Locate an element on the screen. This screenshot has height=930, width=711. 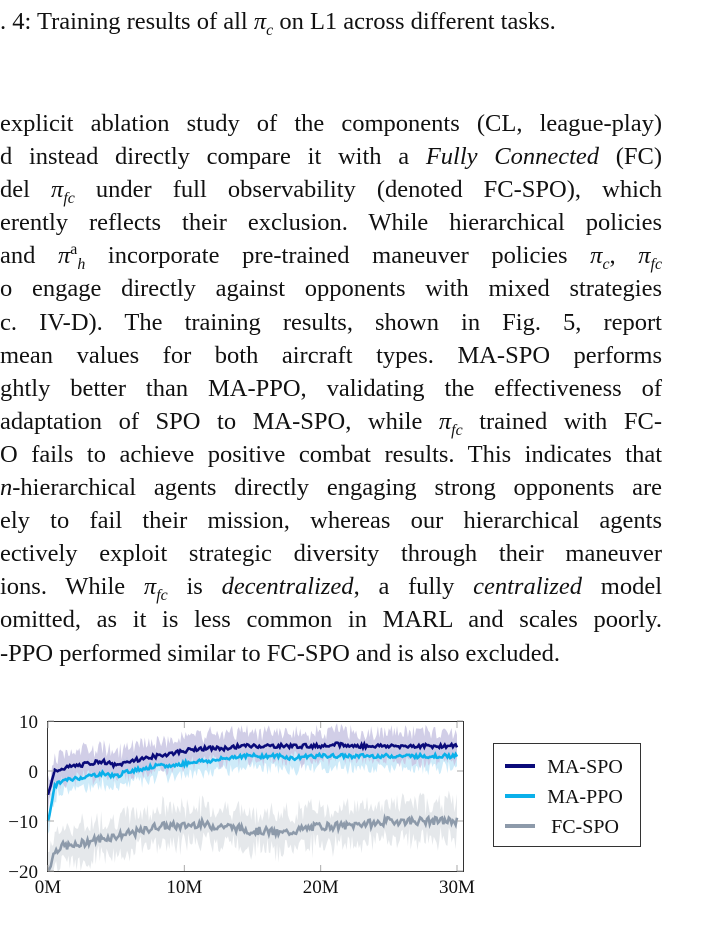
plot-frame is located at coordinates (255, 796).